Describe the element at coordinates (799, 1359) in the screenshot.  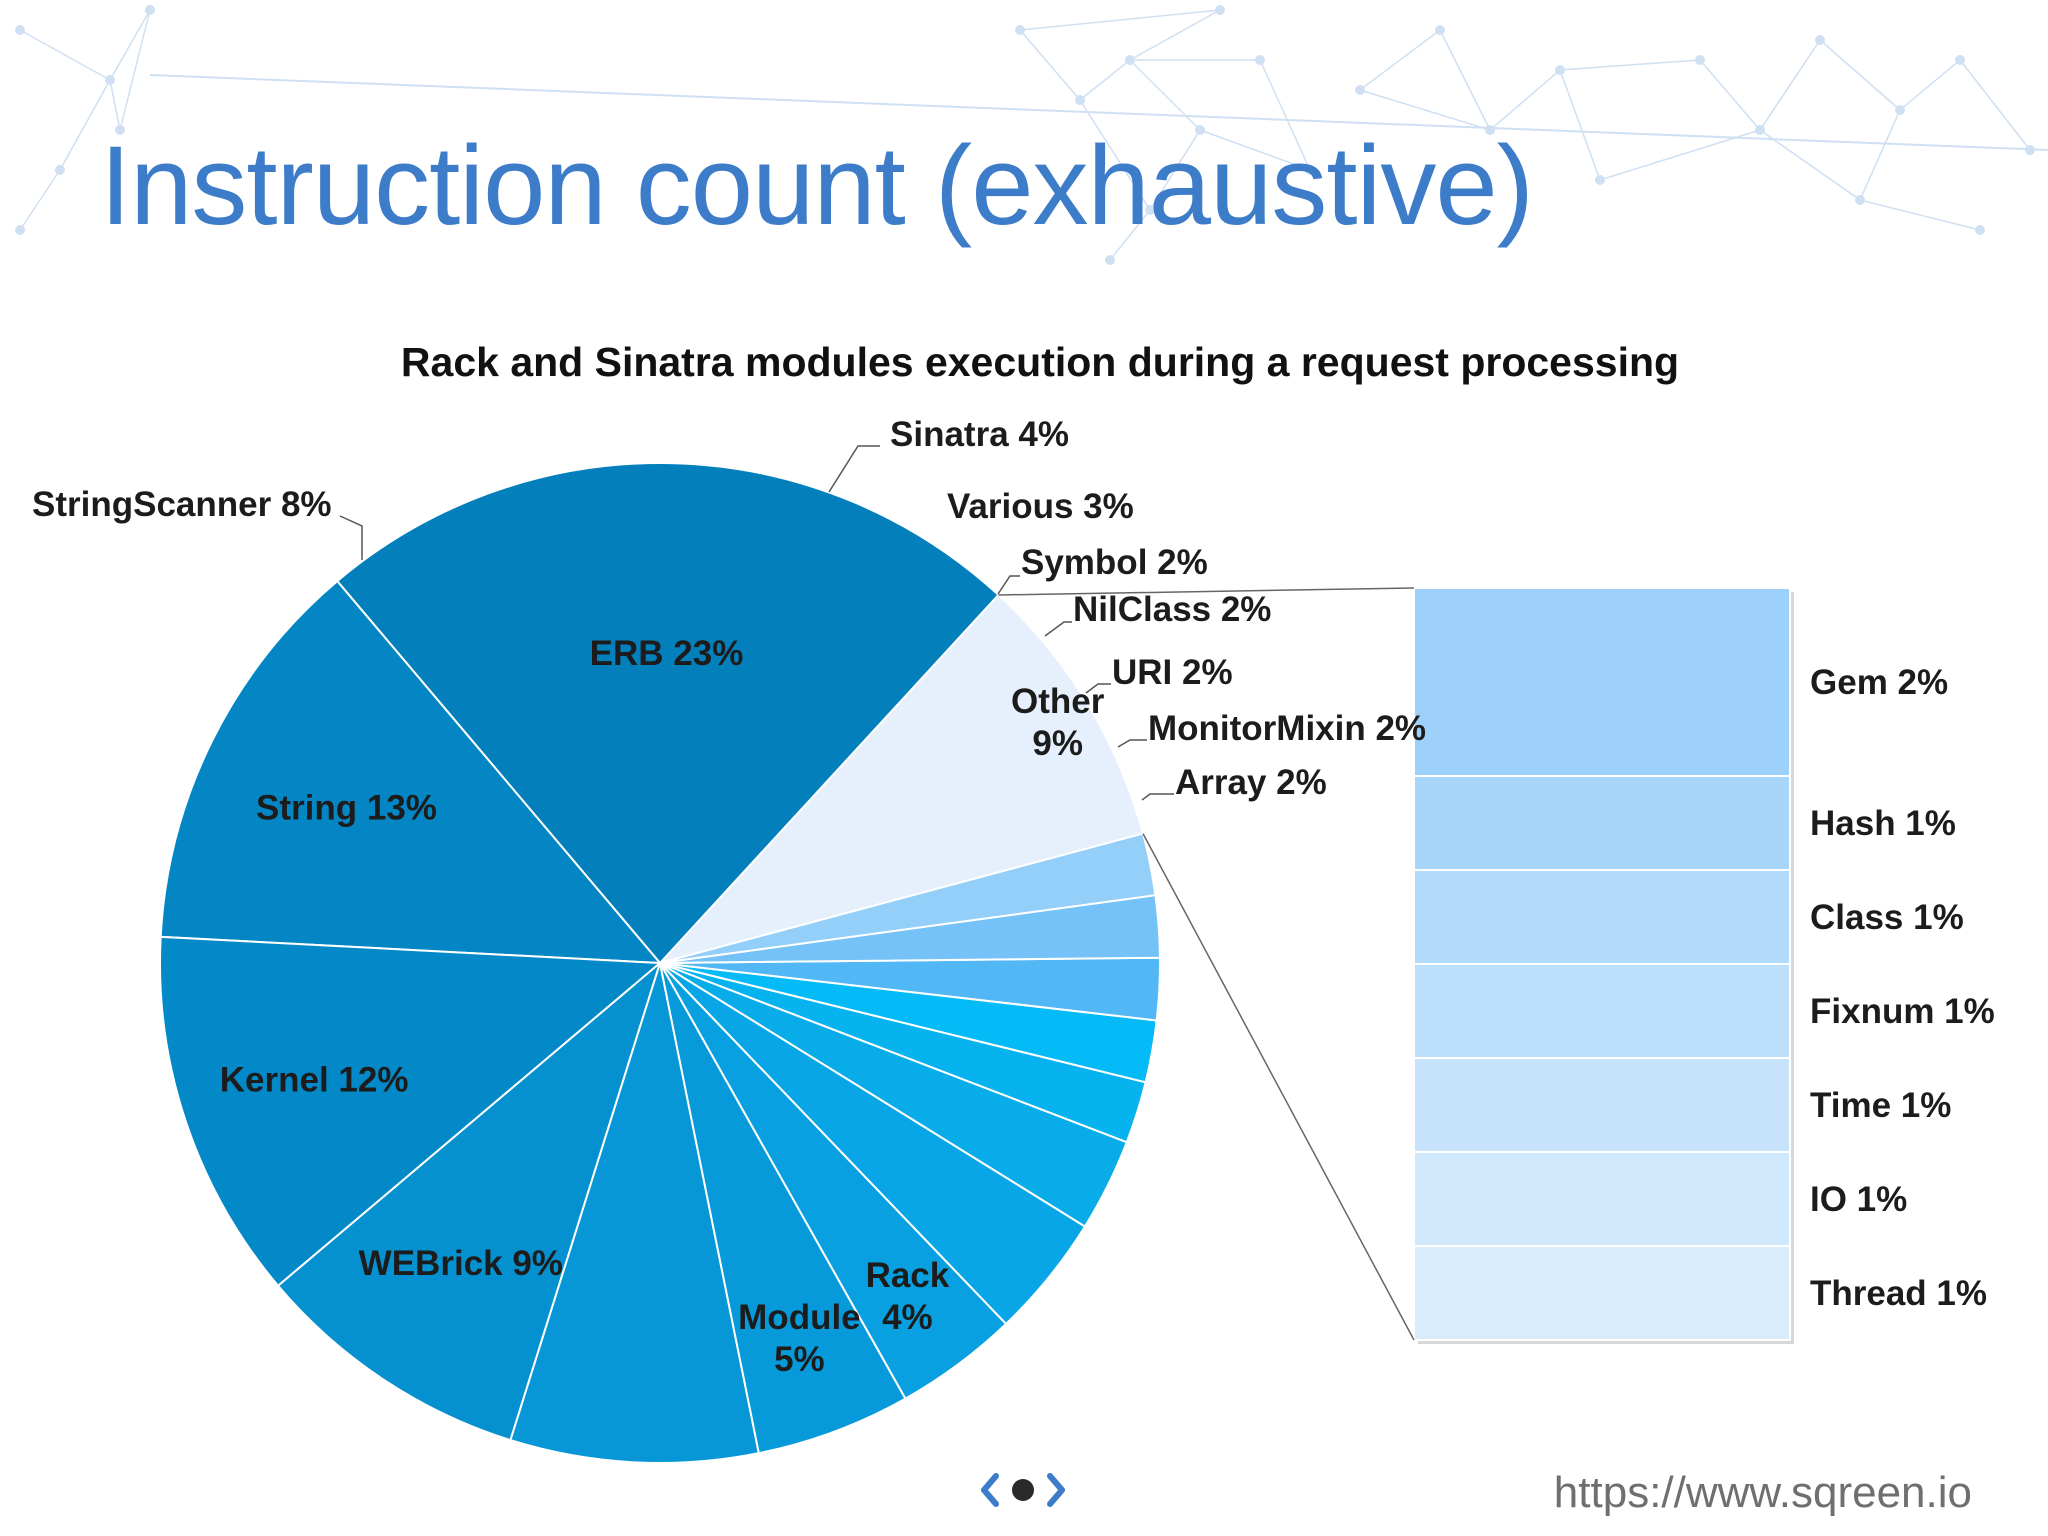
I see `slice-label-module: 5%` at that location.